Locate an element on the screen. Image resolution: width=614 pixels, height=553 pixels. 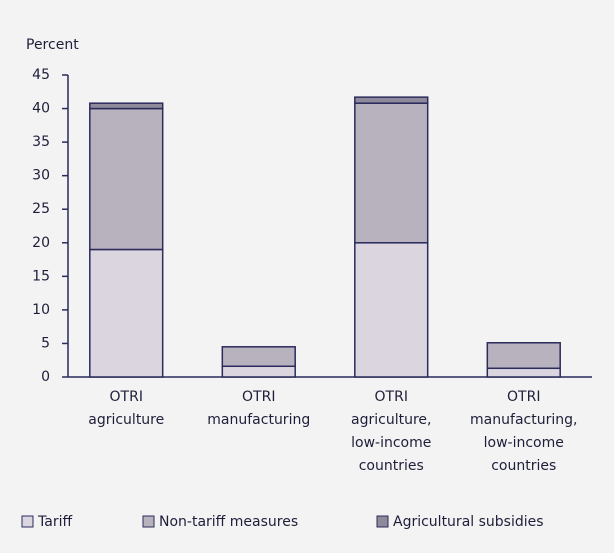
legend-label: Tariff is located at coordinates (54, 522).